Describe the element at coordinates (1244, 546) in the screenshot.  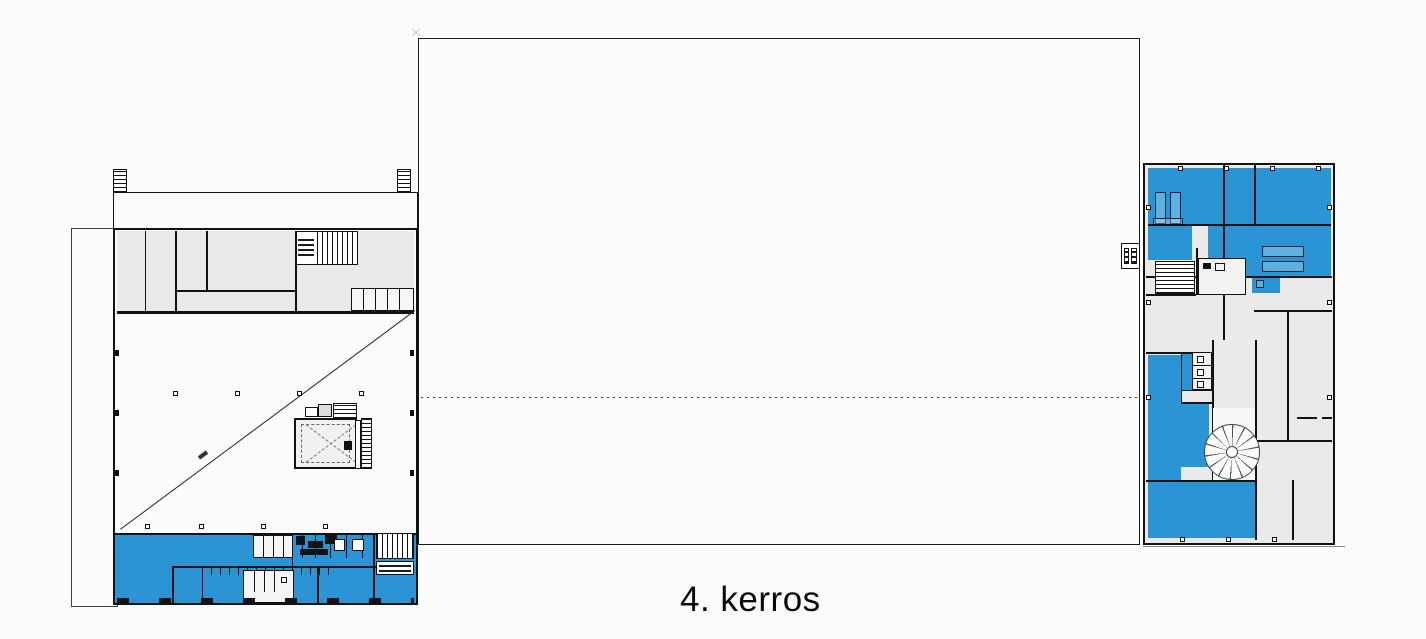
I see `ground-line` at that location.